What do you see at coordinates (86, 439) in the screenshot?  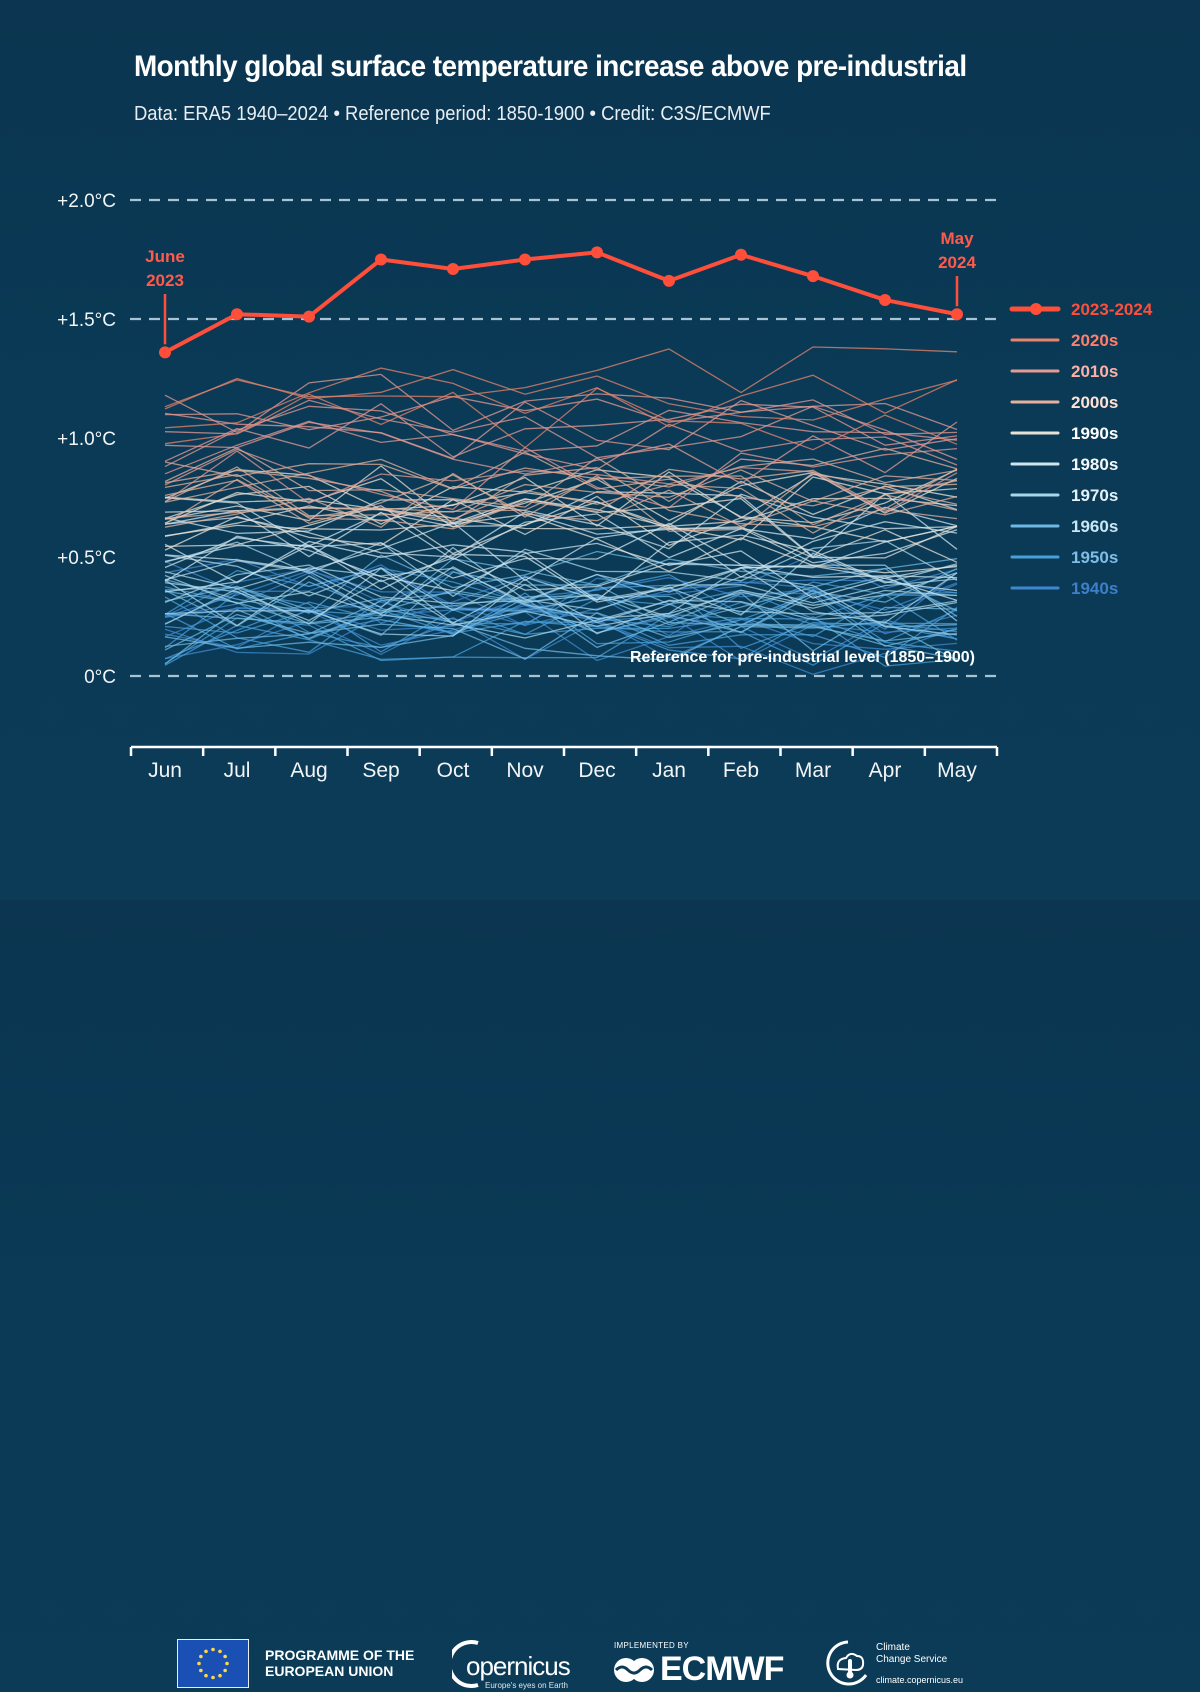 I see `y-tick-label: +1.0°C` at bounding box center [86, 439].